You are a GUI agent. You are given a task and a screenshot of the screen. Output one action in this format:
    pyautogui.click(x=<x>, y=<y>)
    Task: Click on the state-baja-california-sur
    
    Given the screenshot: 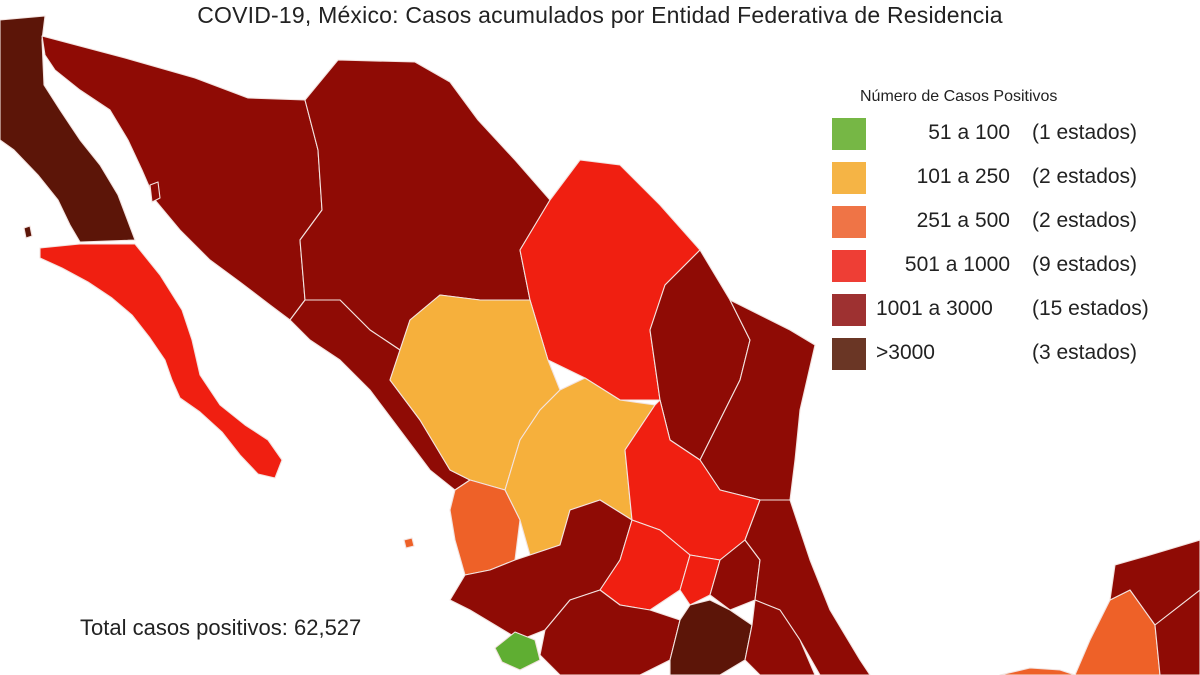 What is the action you would take?
    pyautogui.click(x=161, y=361)
    